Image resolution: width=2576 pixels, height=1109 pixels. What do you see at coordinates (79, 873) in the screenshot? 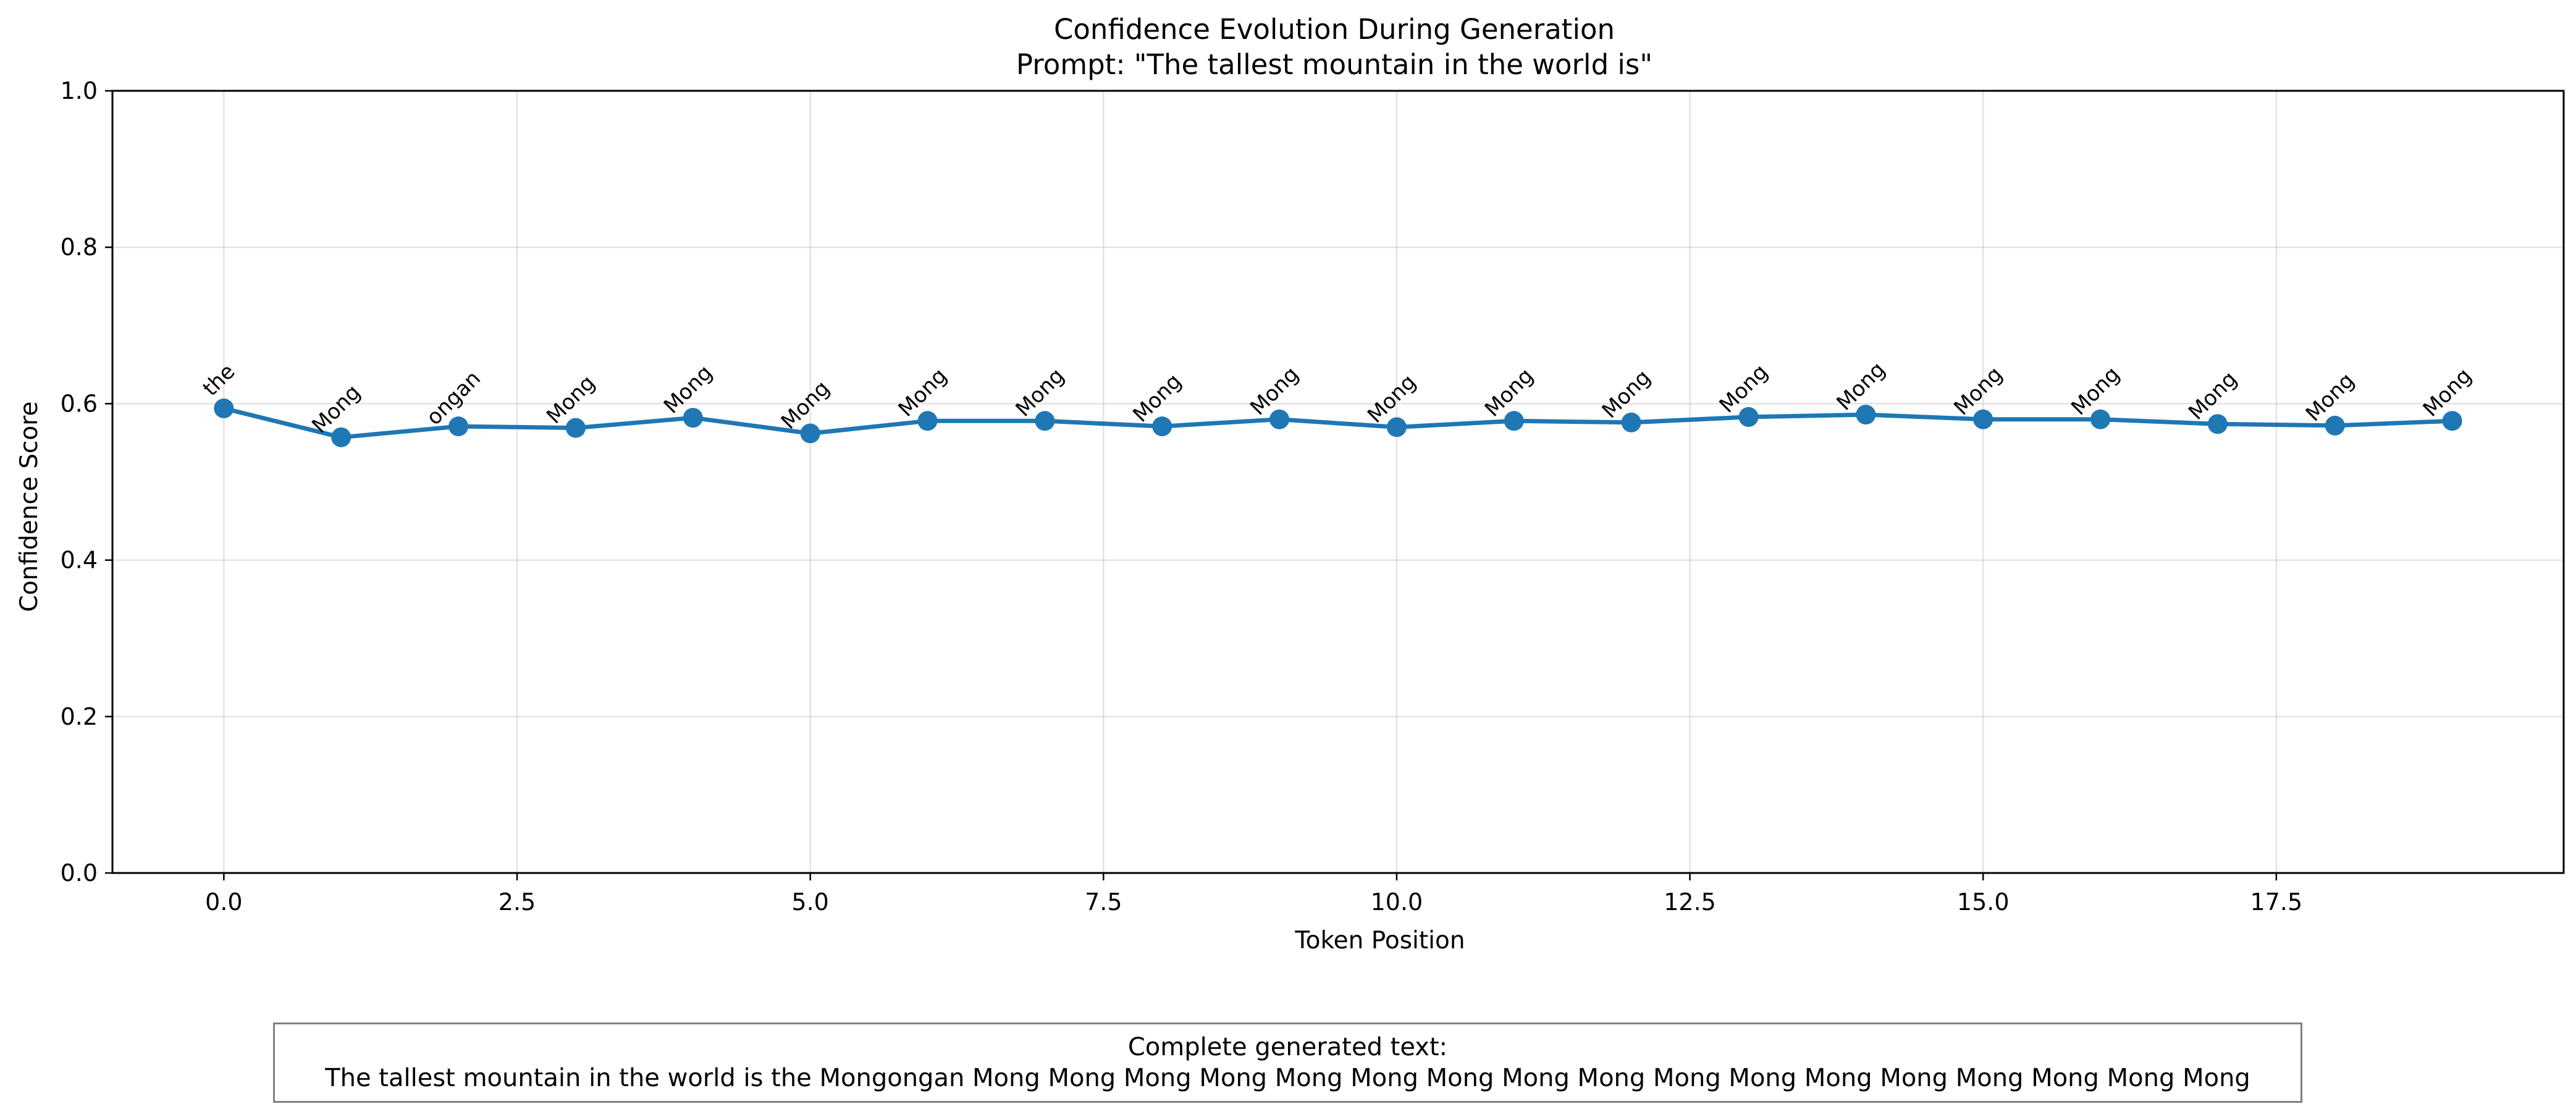
I see `y-tick-label: 0.0` at bounding box center [79, 873].